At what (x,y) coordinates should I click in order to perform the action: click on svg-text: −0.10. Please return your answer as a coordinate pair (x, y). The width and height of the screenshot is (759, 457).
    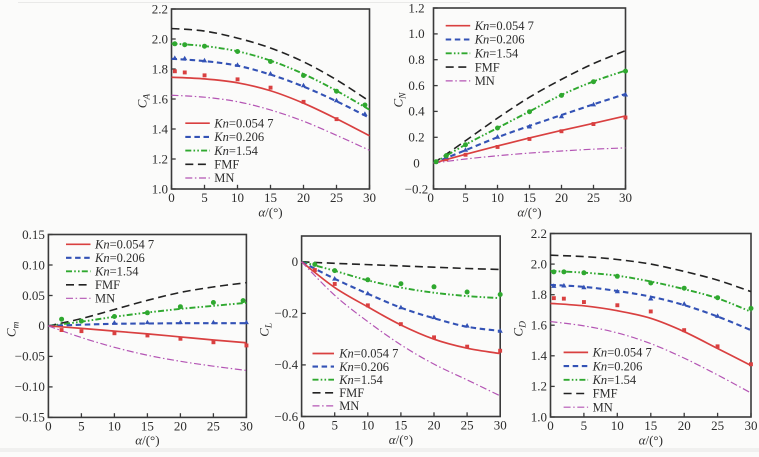
    Looking at the image, I should click on (30, 386).